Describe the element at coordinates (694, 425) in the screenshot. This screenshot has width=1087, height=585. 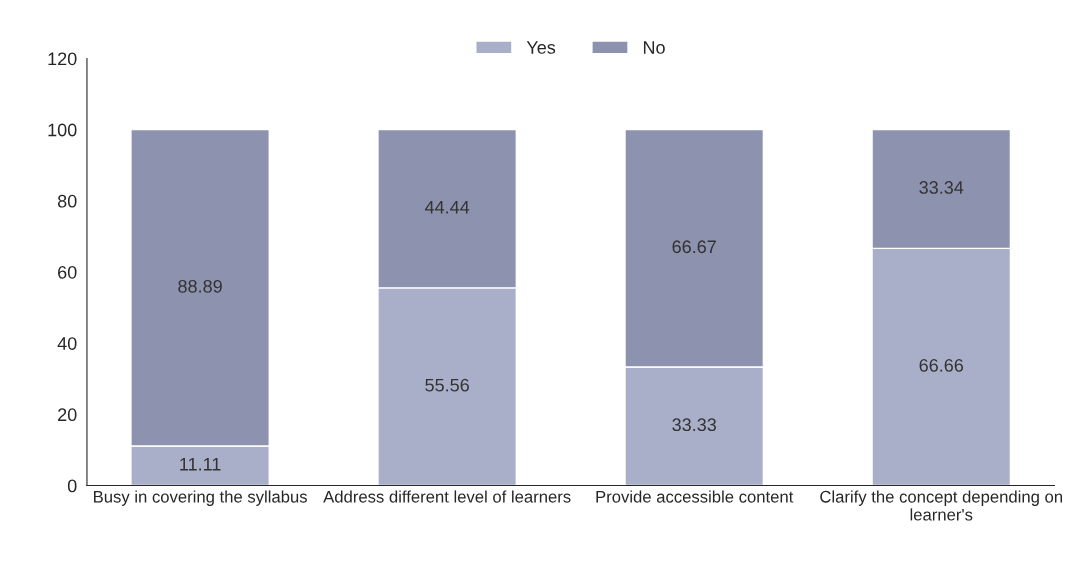
I see `data-label: 33.33` at that location.